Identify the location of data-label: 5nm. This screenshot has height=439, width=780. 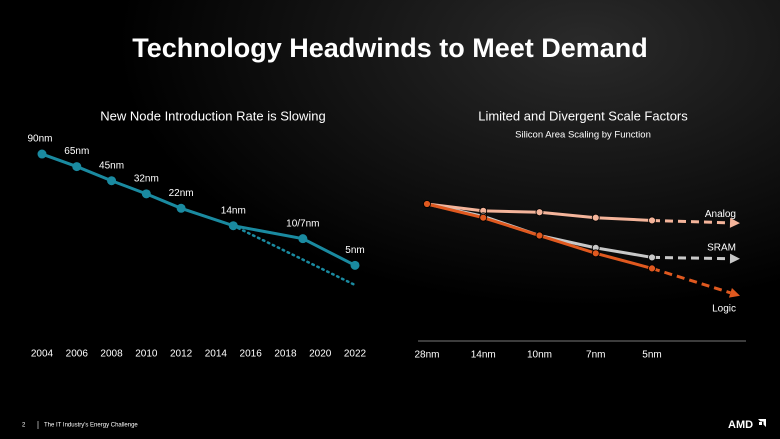
(354, 250).